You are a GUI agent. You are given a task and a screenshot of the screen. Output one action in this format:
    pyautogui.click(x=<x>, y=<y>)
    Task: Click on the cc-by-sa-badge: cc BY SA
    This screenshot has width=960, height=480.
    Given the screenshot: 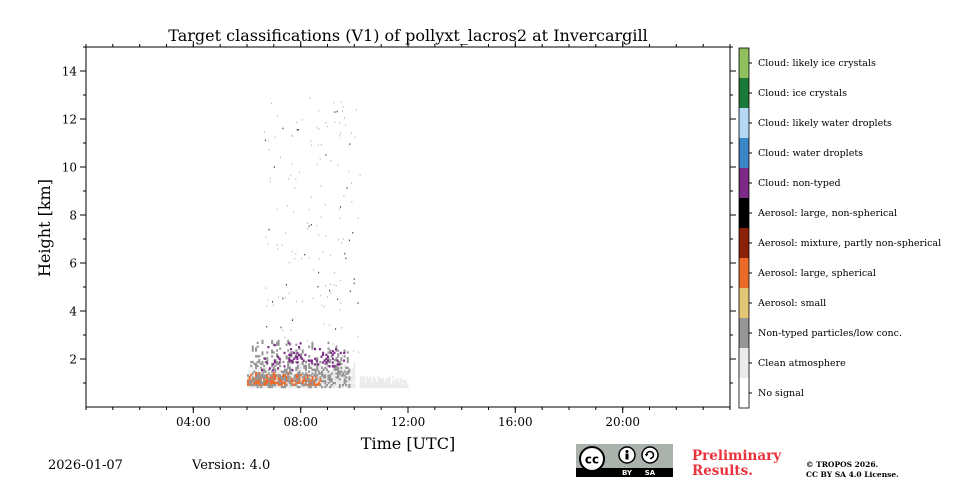 What is the action you would take?
    pyautogui.click(x=624, y=460)
    